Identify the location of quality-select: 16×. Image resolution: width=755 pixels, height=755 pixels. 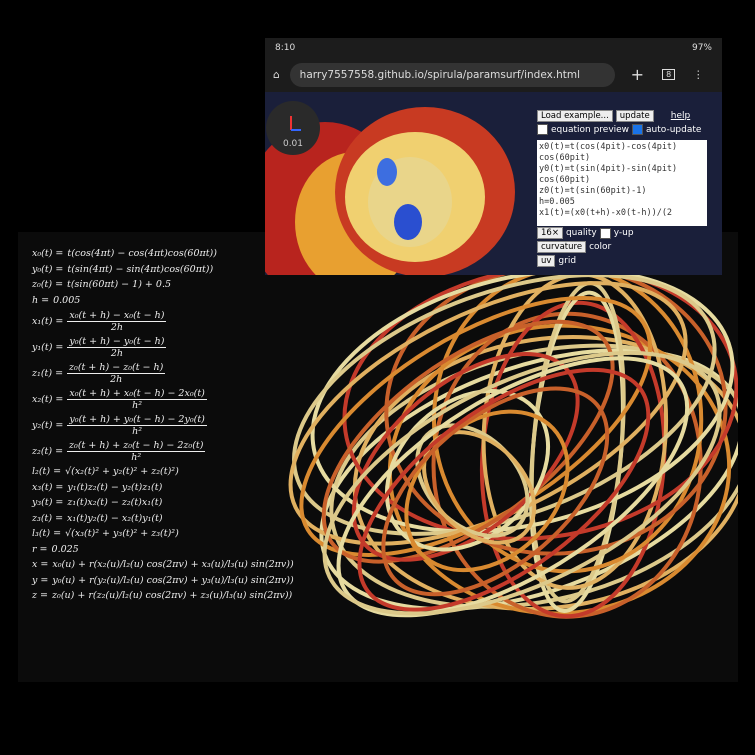
(550, 233).